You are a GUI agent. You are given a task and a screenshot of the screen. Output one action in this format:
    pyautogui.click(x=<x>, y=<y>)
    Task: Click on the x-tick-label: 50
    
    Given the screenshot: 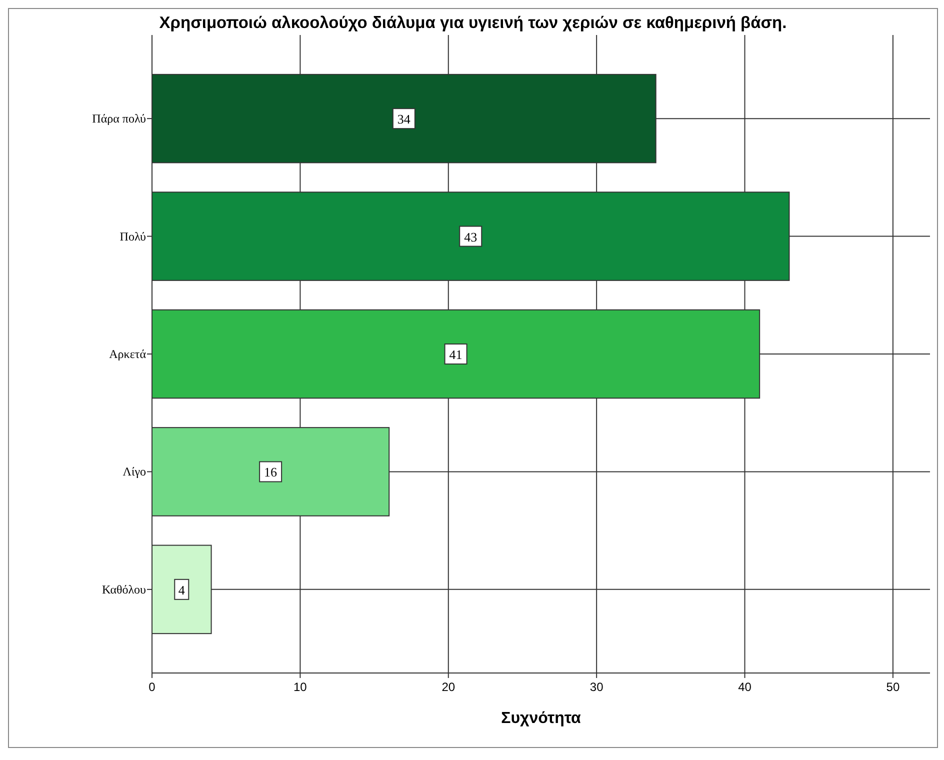 What is the action you would take?
    pyautogui.click(x=893, y=687)
    